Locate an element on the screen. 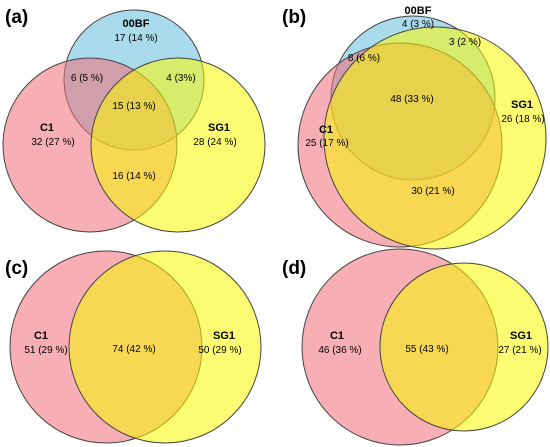 Image resolution: width=550 pixels, height=447 pixels. set-label-sg1-b: SG1 is located at coordinates (522, 105).